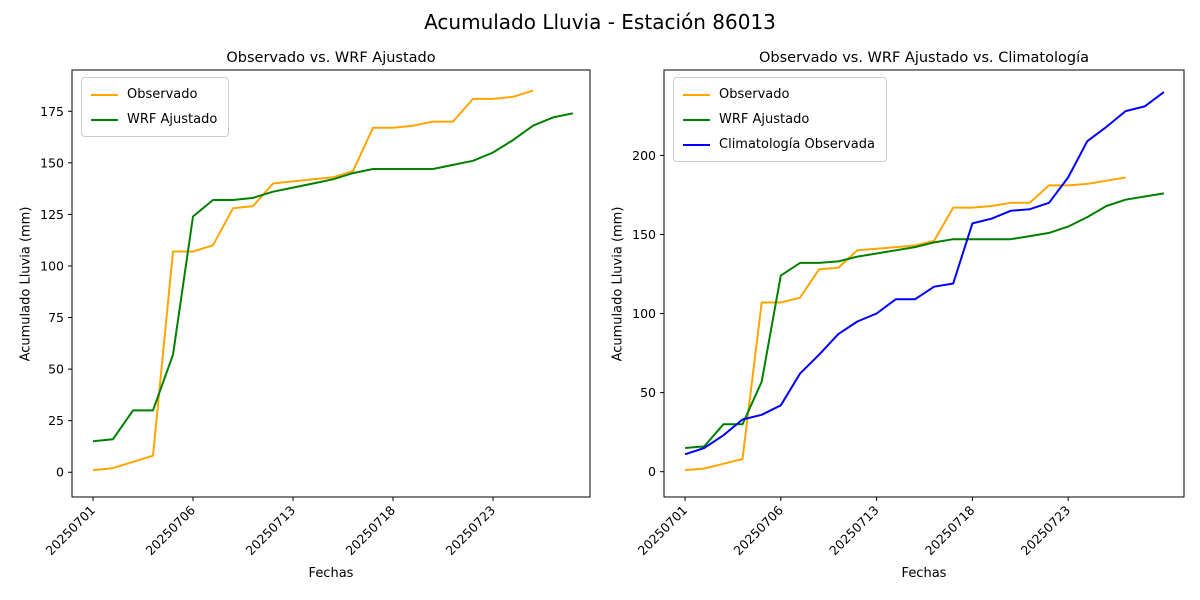 This screenshot has height=600, width=1200. Describe the element at coordinates (52, 111) in the screenshot. I see `y-tick-label: 175` at that location.